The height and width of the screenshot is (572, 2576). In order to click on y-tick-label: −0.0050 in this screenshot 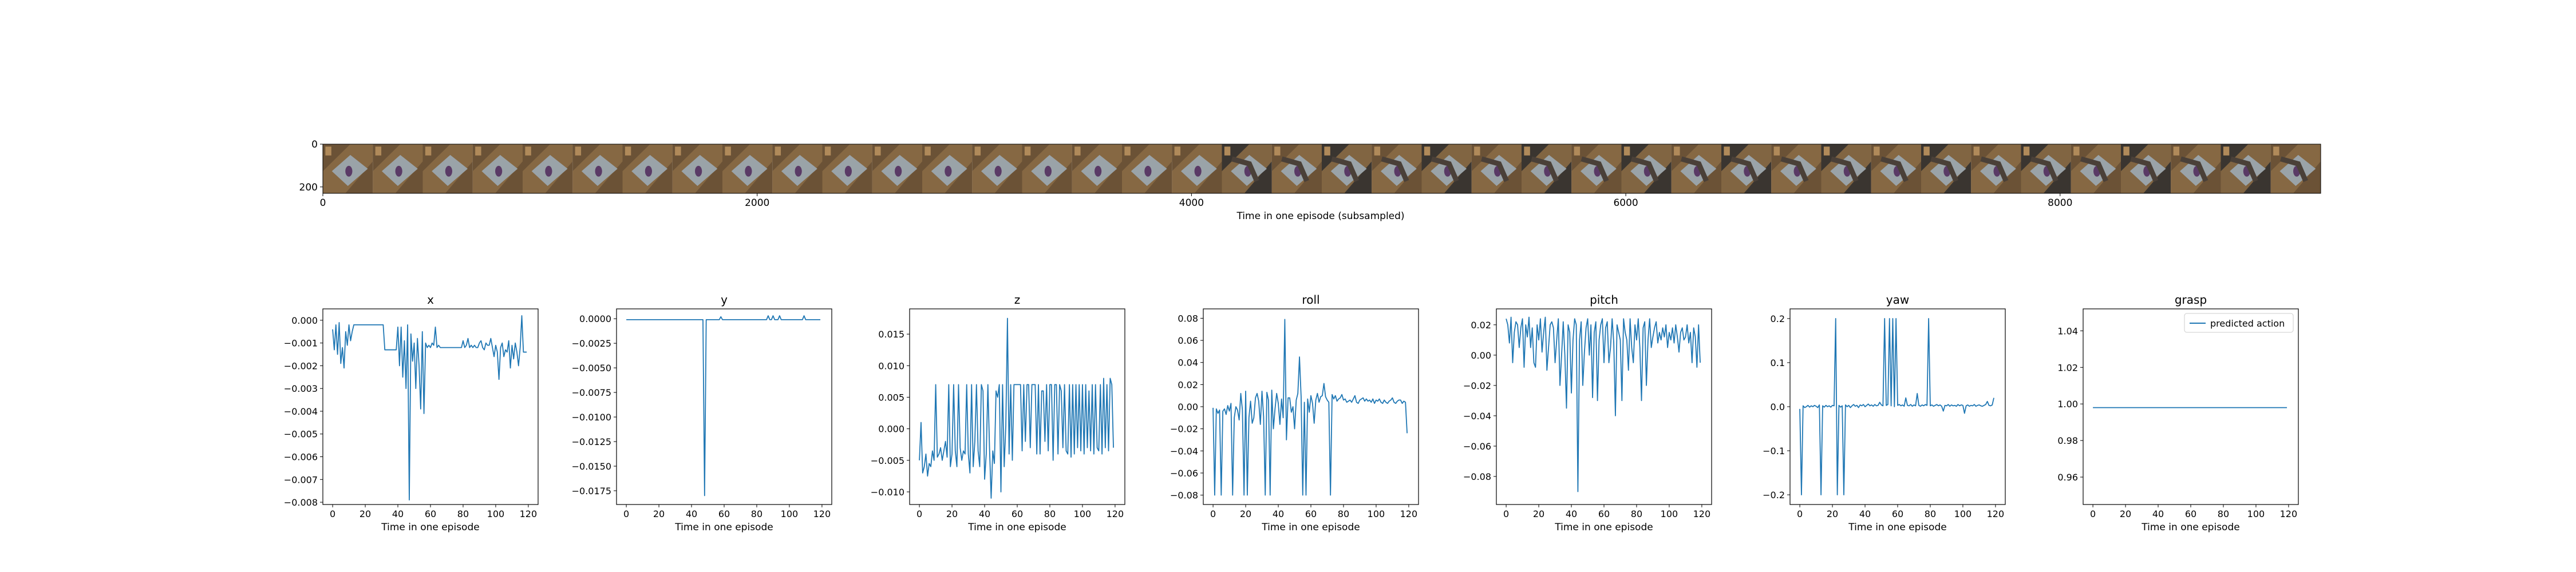, I will do `click(591, 368)`.